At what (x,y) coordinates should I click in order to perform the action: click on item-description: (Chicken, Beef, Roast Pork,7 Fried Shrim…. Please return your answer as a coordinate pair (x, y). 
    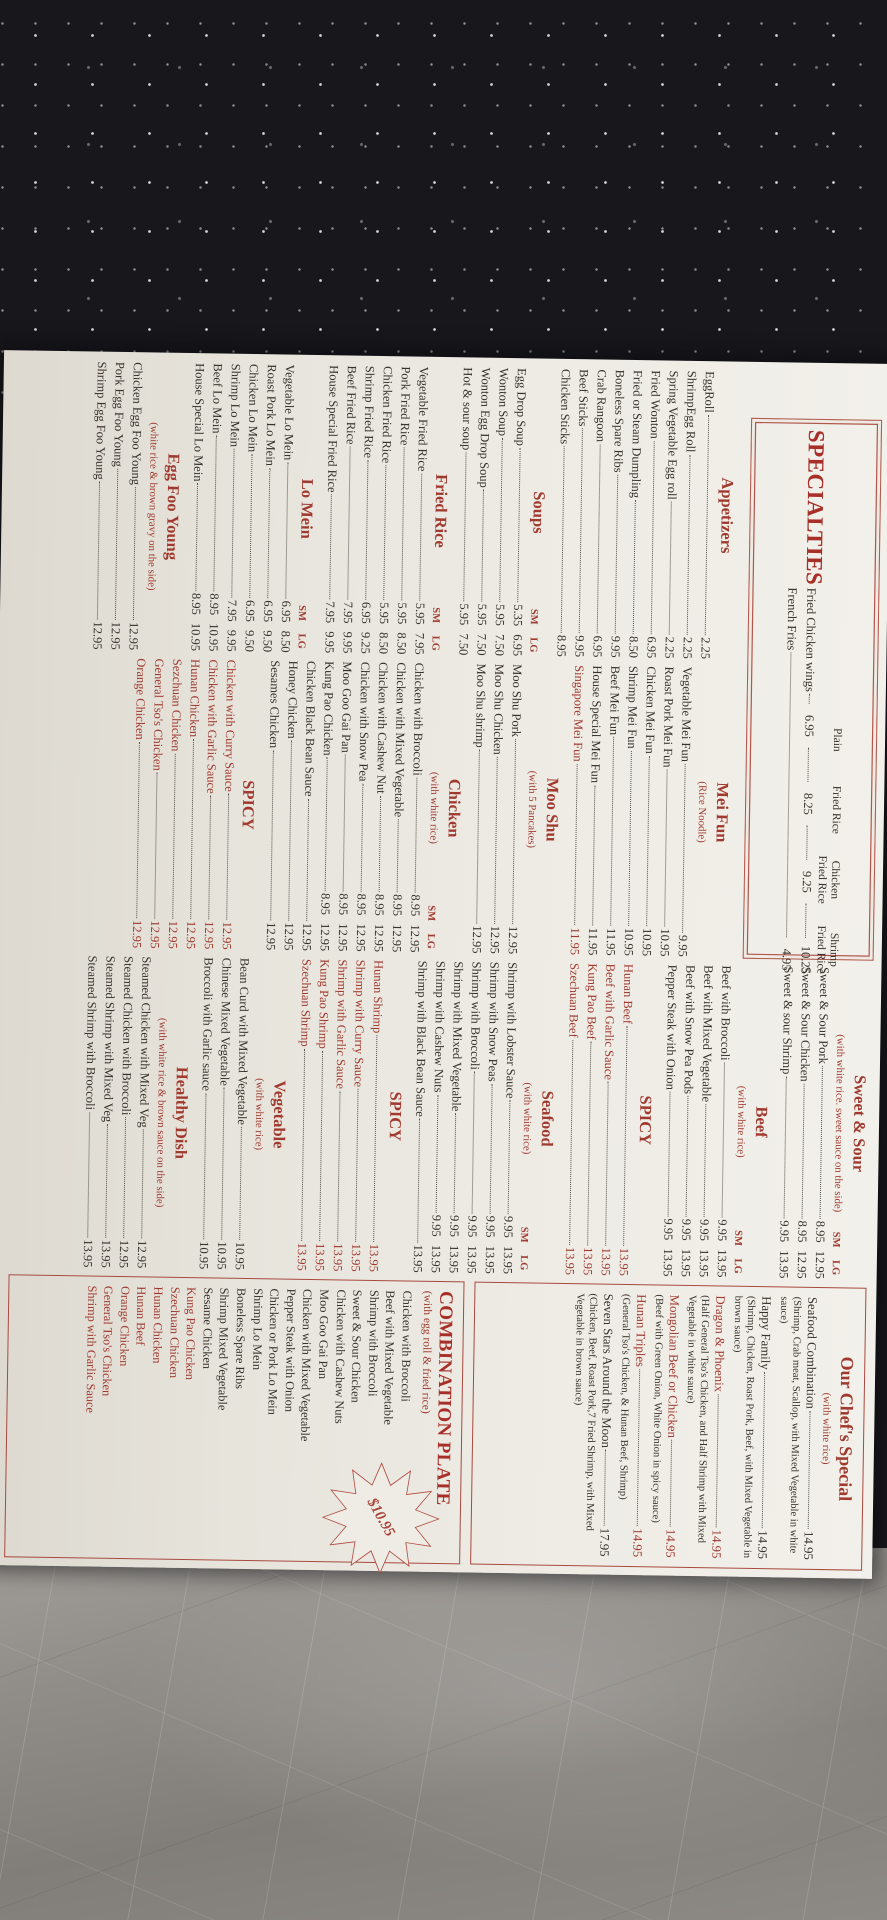
    Looking at the image, I should click on (585, 1412).